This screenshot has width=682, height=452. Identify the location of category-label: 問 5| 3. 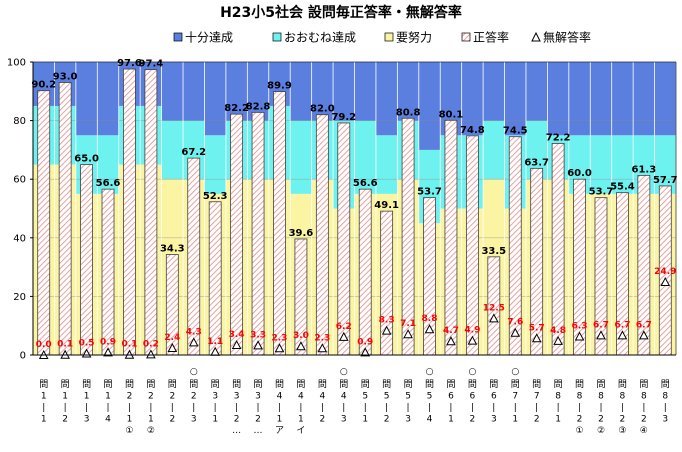
(408, 402).